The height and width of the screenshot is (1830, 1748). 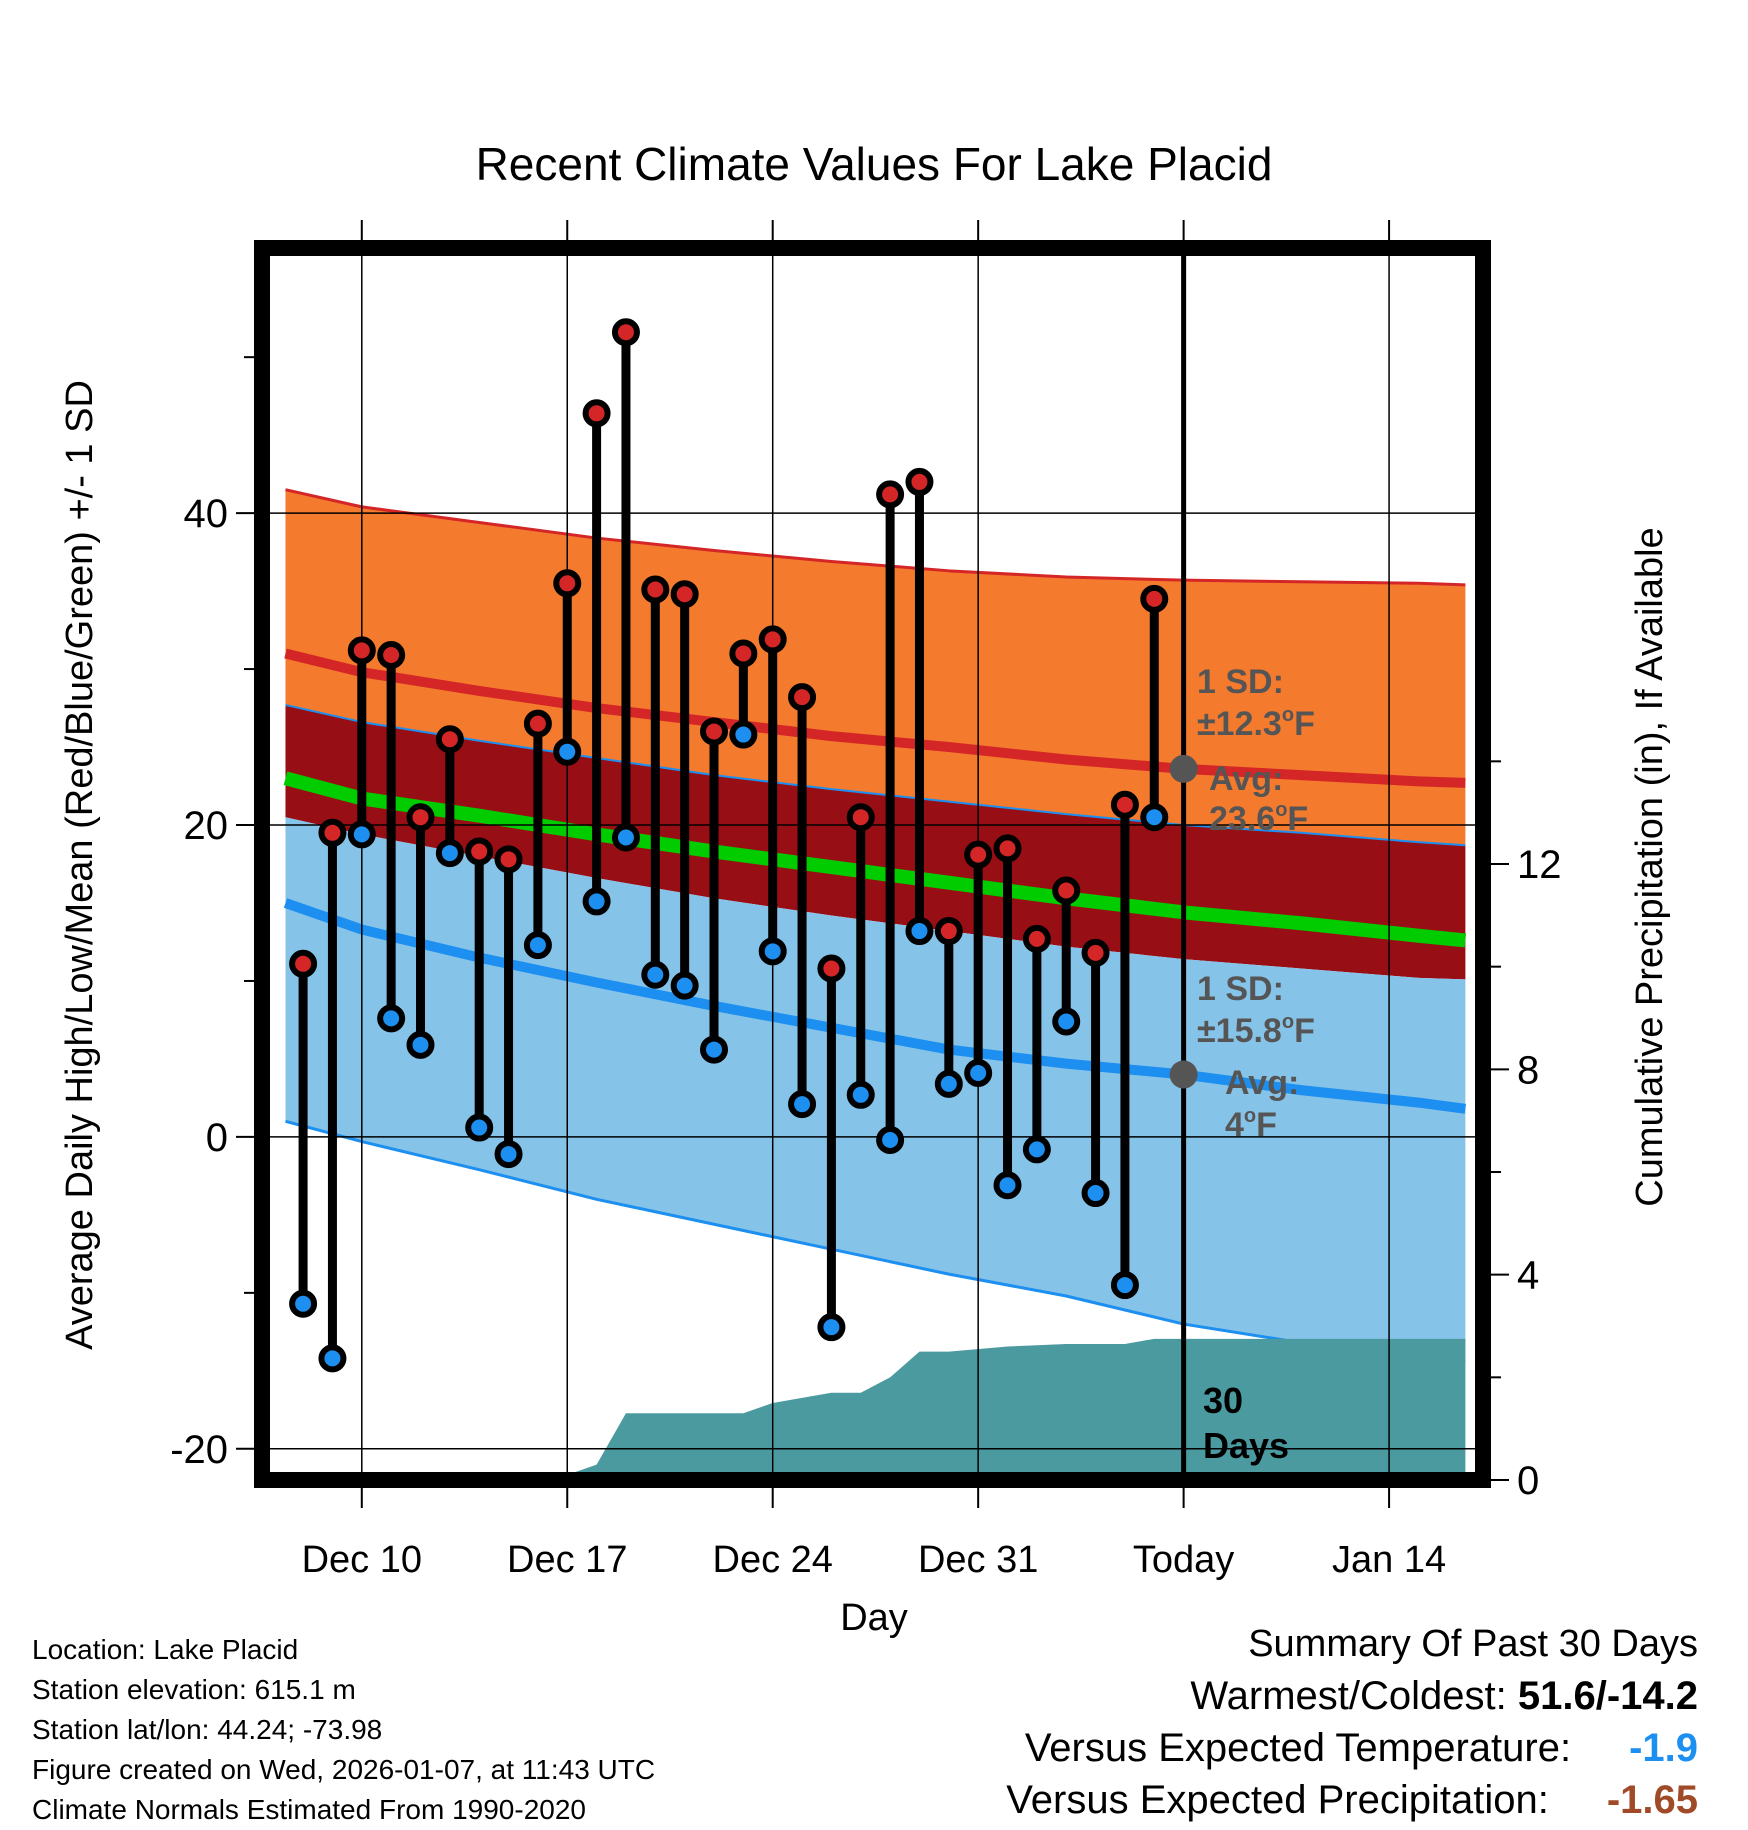 I want to click on summary-warmest-label: Warmest/Coldest:, so click(x=1348, y=1696).